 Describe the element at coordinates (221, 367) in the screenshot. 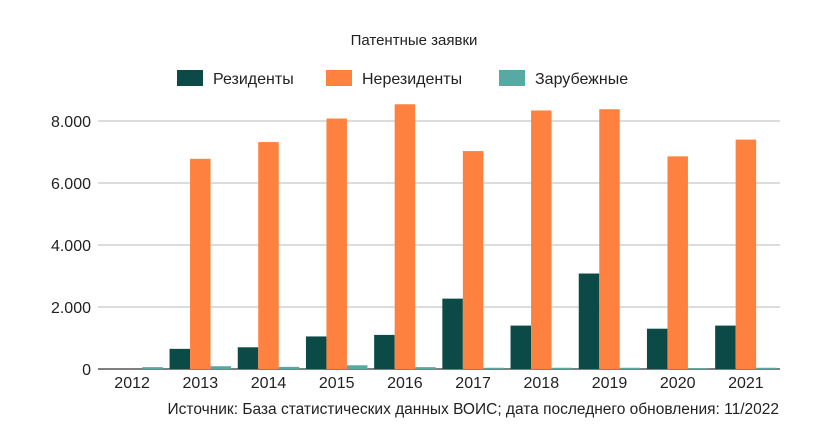

I see `bar-Зарубежные-2013` at that location.